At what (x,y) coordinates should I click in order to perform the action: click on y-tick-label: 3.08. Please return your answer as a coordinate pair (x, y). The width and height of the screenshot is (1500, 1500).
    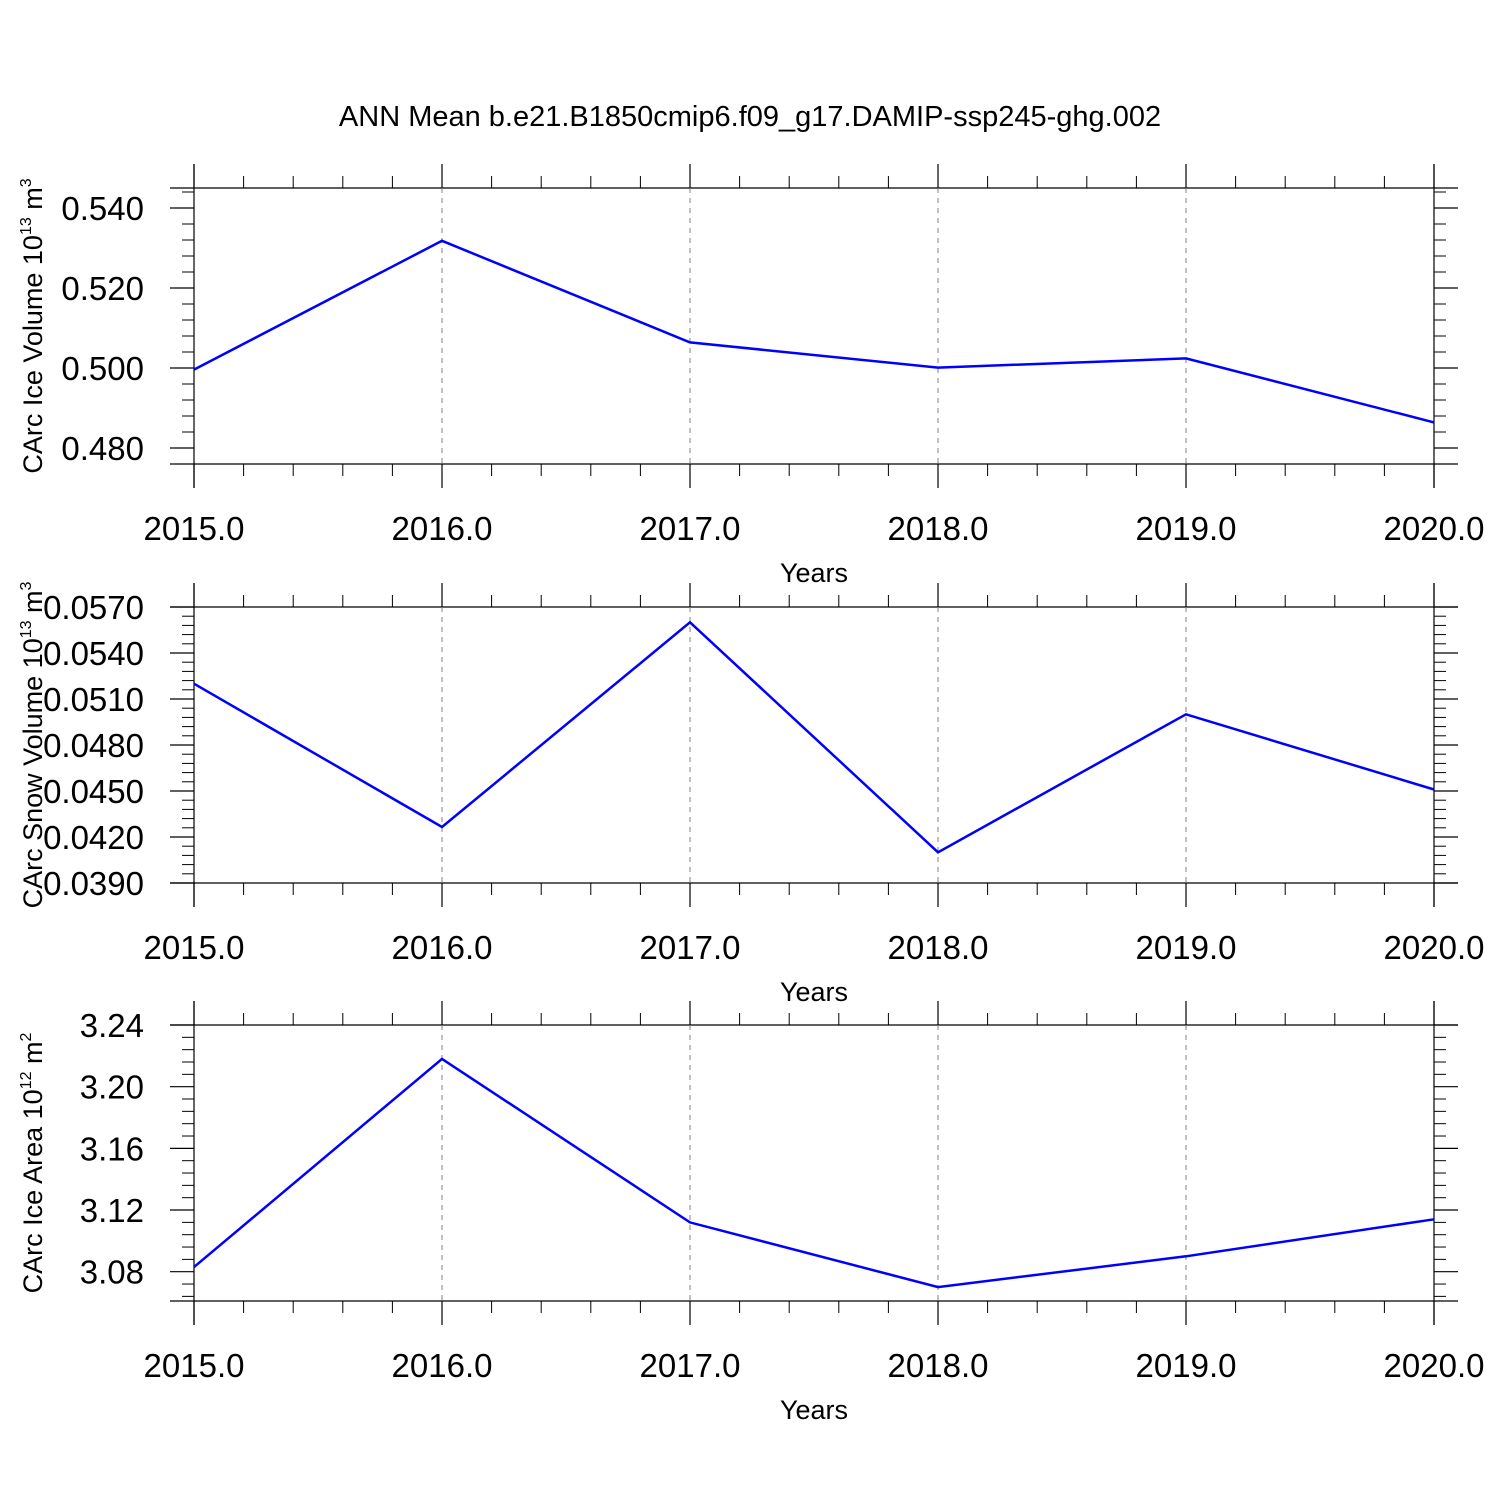
    Looking at the image, I should click on (112, 1272).